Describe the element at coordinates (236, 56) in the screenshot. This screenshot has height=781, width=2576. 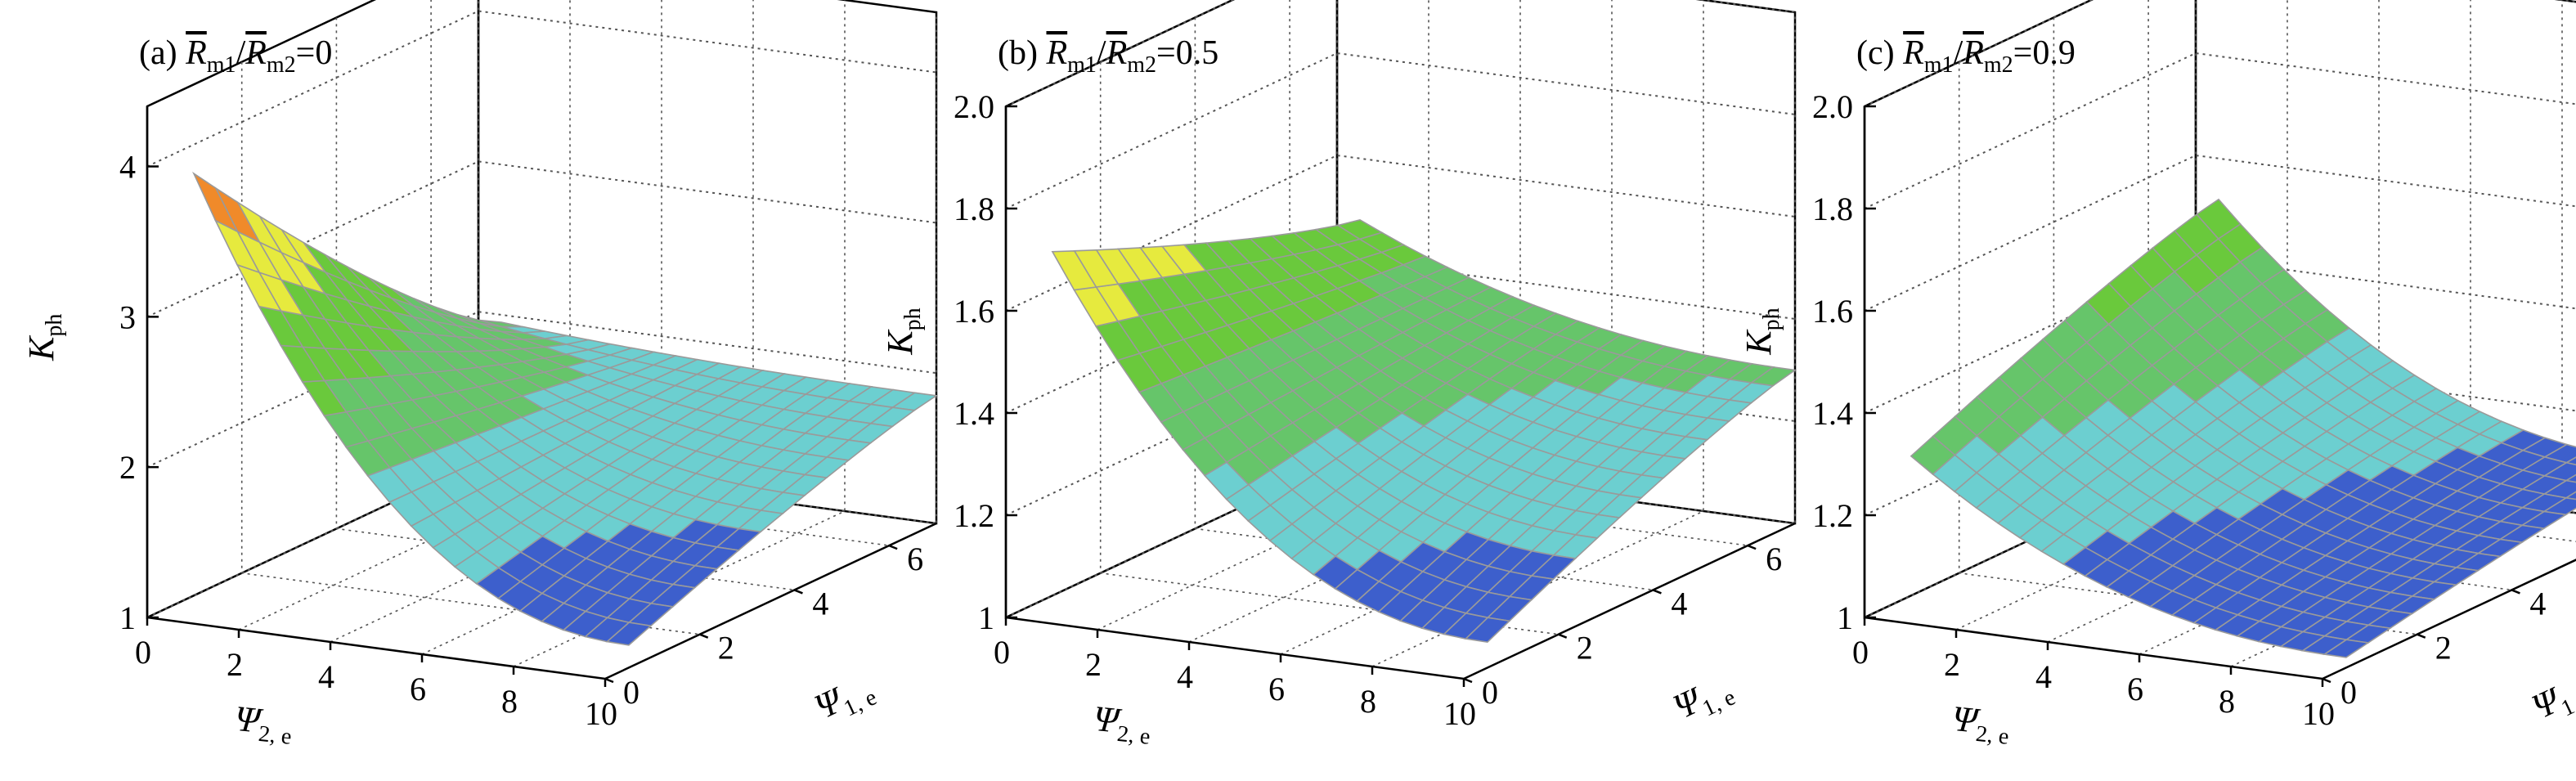
I see `panel-title: (a) Rm1/Rm2=0` at that location.